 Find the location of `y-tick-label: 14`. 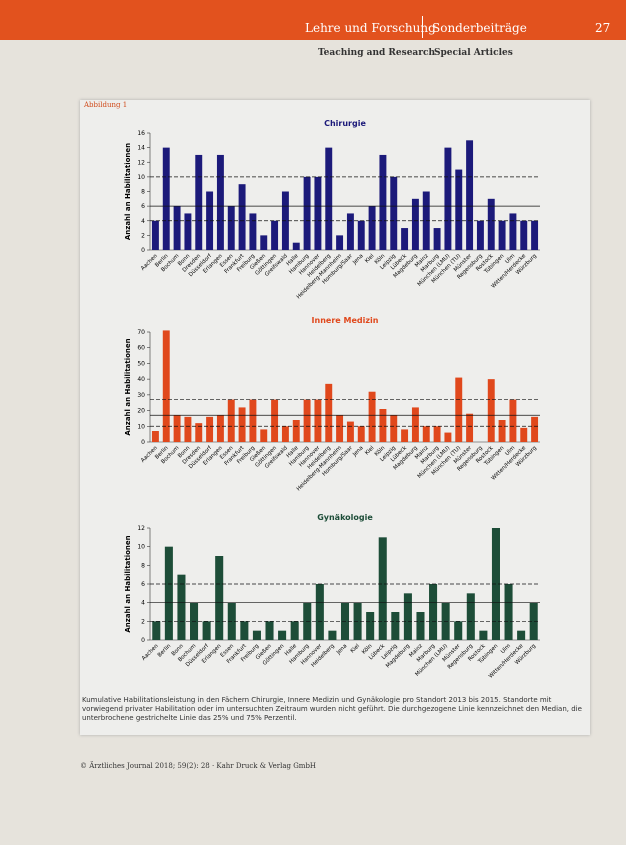

y-tick-label: 14 is located at coordinates (141, 148).